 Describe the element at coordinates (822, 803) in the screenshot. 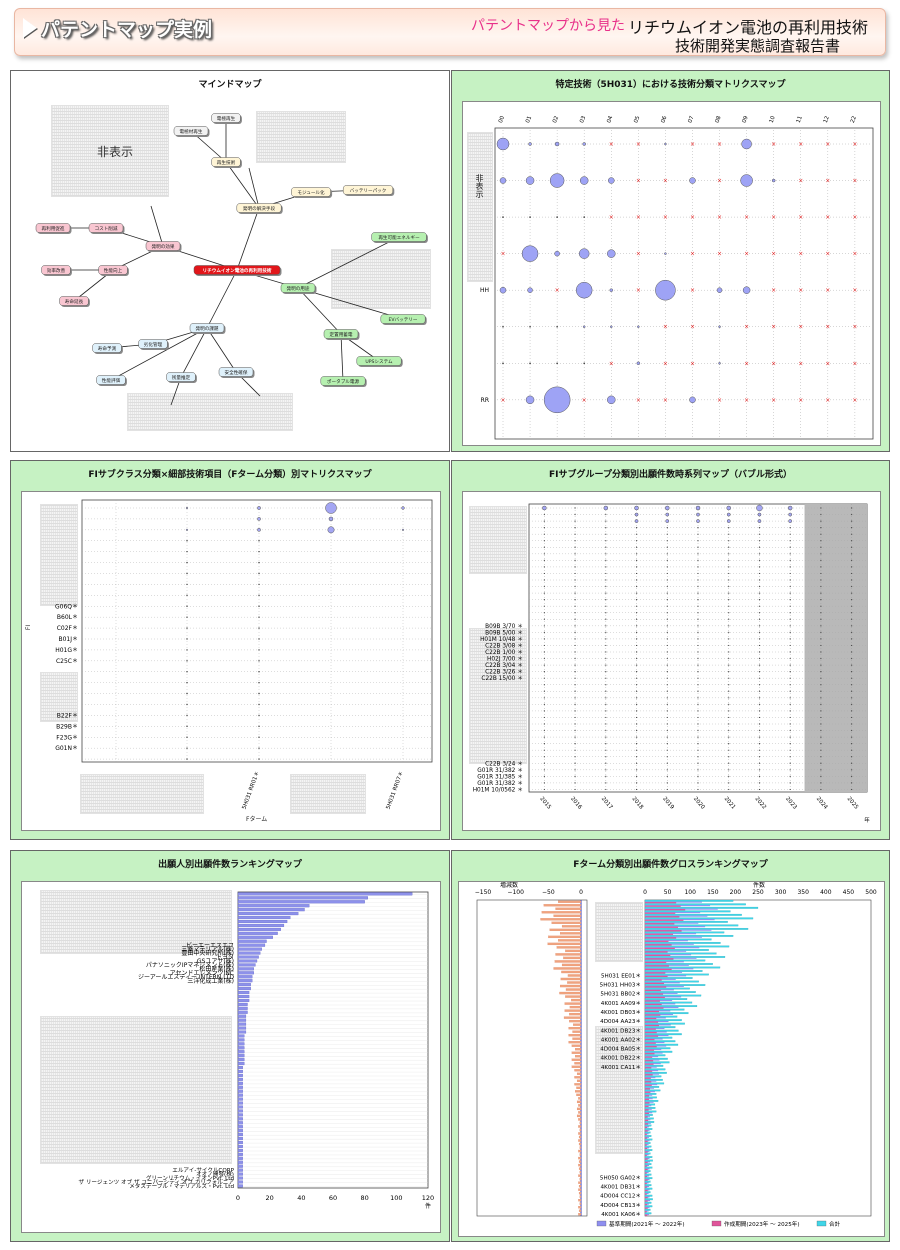

I see `year-label: 2024` at that location.